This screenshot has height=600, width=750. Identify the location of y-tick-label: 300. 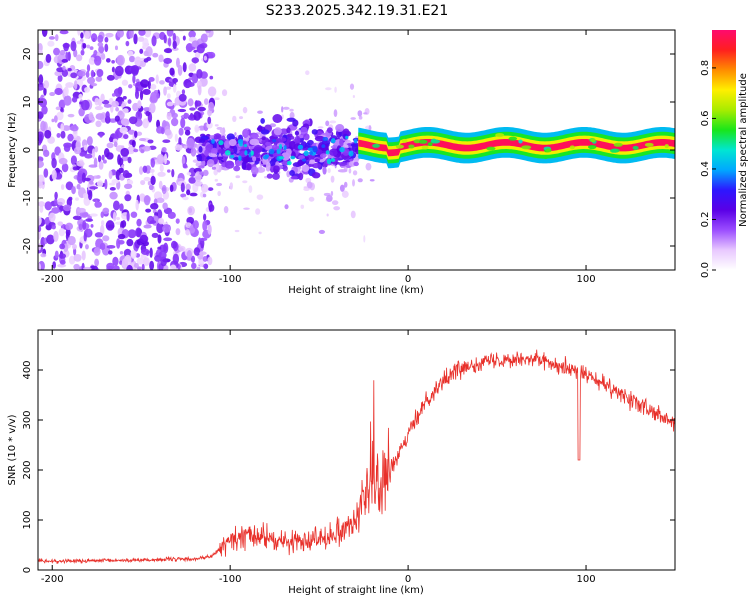
(27, 419).